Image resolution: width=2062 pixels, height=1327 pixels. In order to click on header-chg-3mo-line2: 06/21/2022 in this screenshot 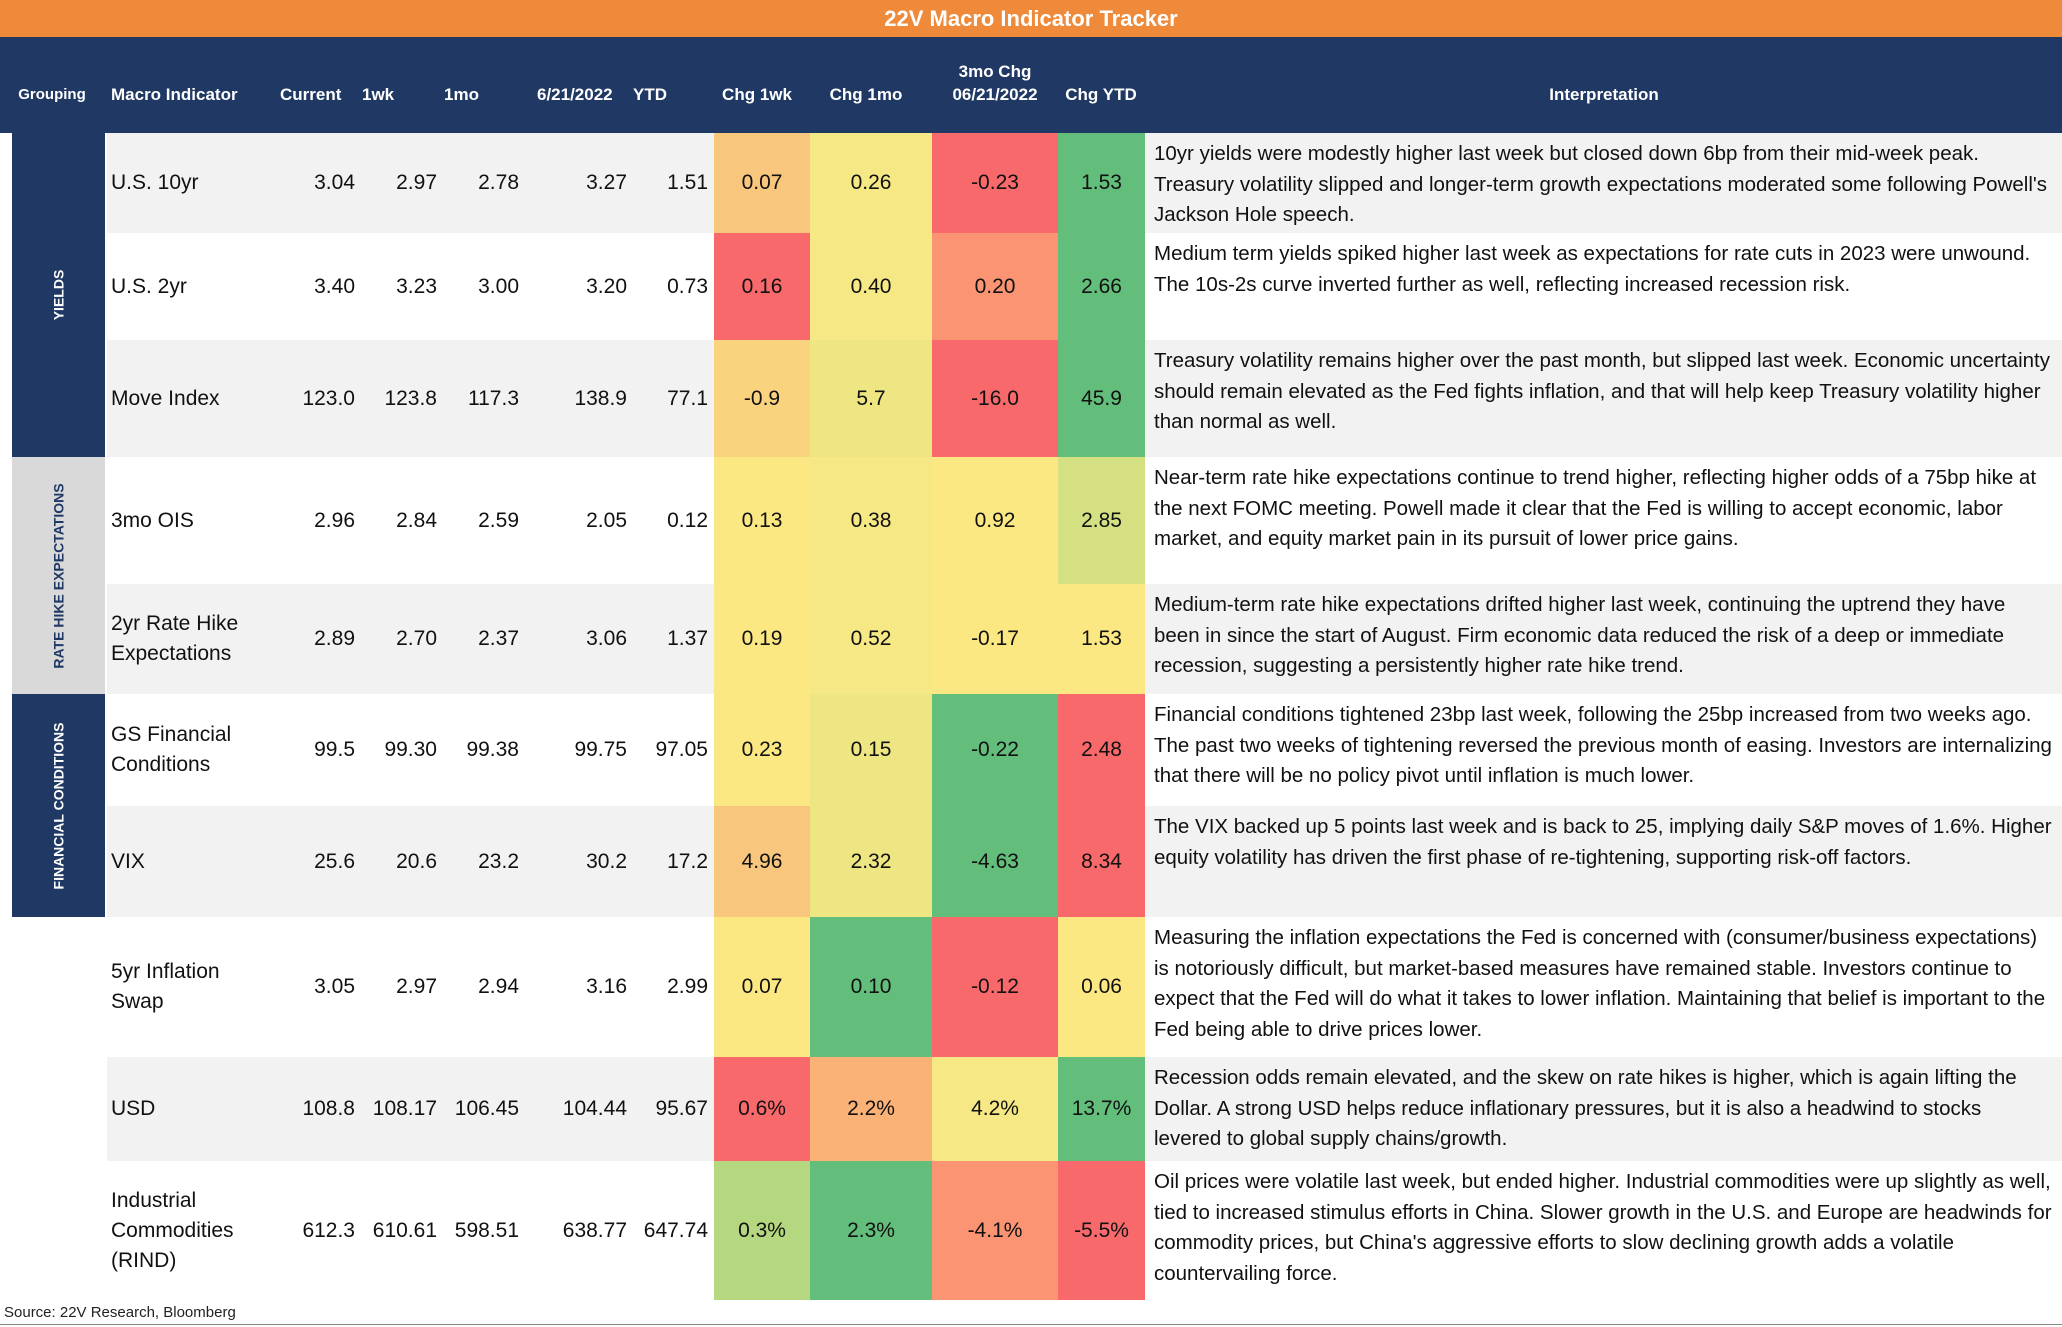, I will do `click(995, 94)`.